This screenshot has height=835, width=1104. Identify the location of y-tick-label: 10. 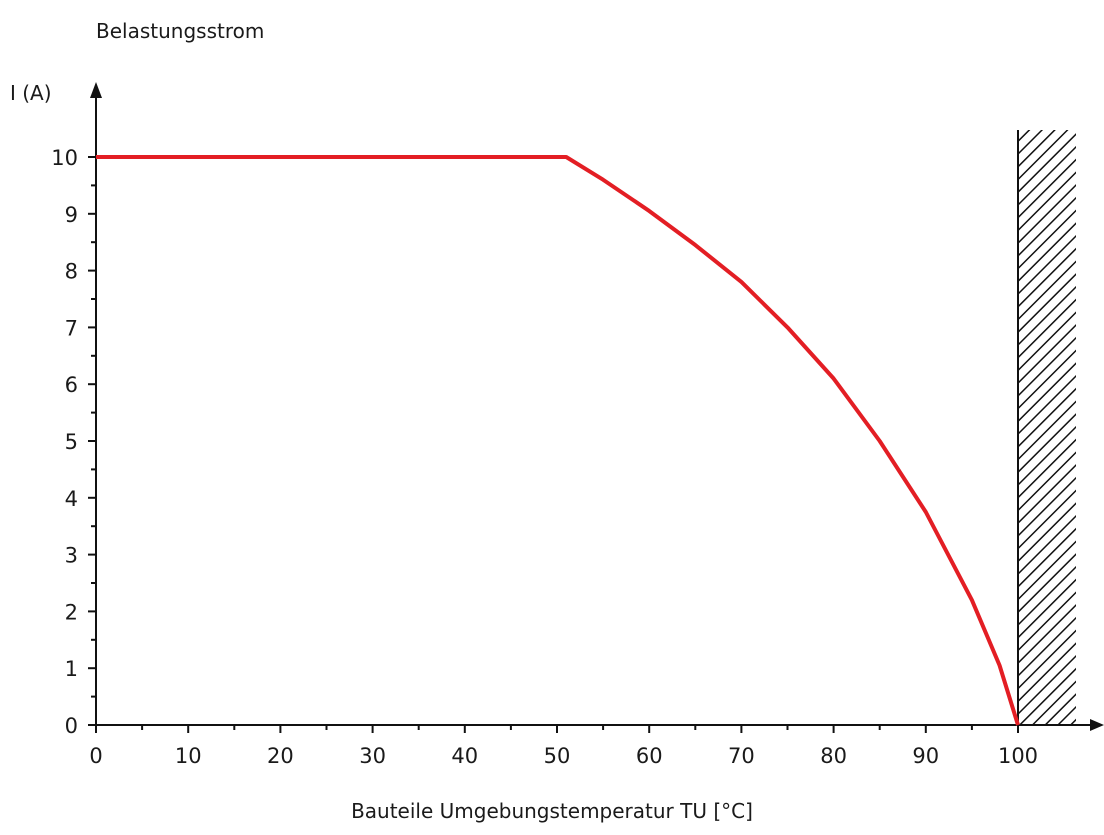
(64, 158).